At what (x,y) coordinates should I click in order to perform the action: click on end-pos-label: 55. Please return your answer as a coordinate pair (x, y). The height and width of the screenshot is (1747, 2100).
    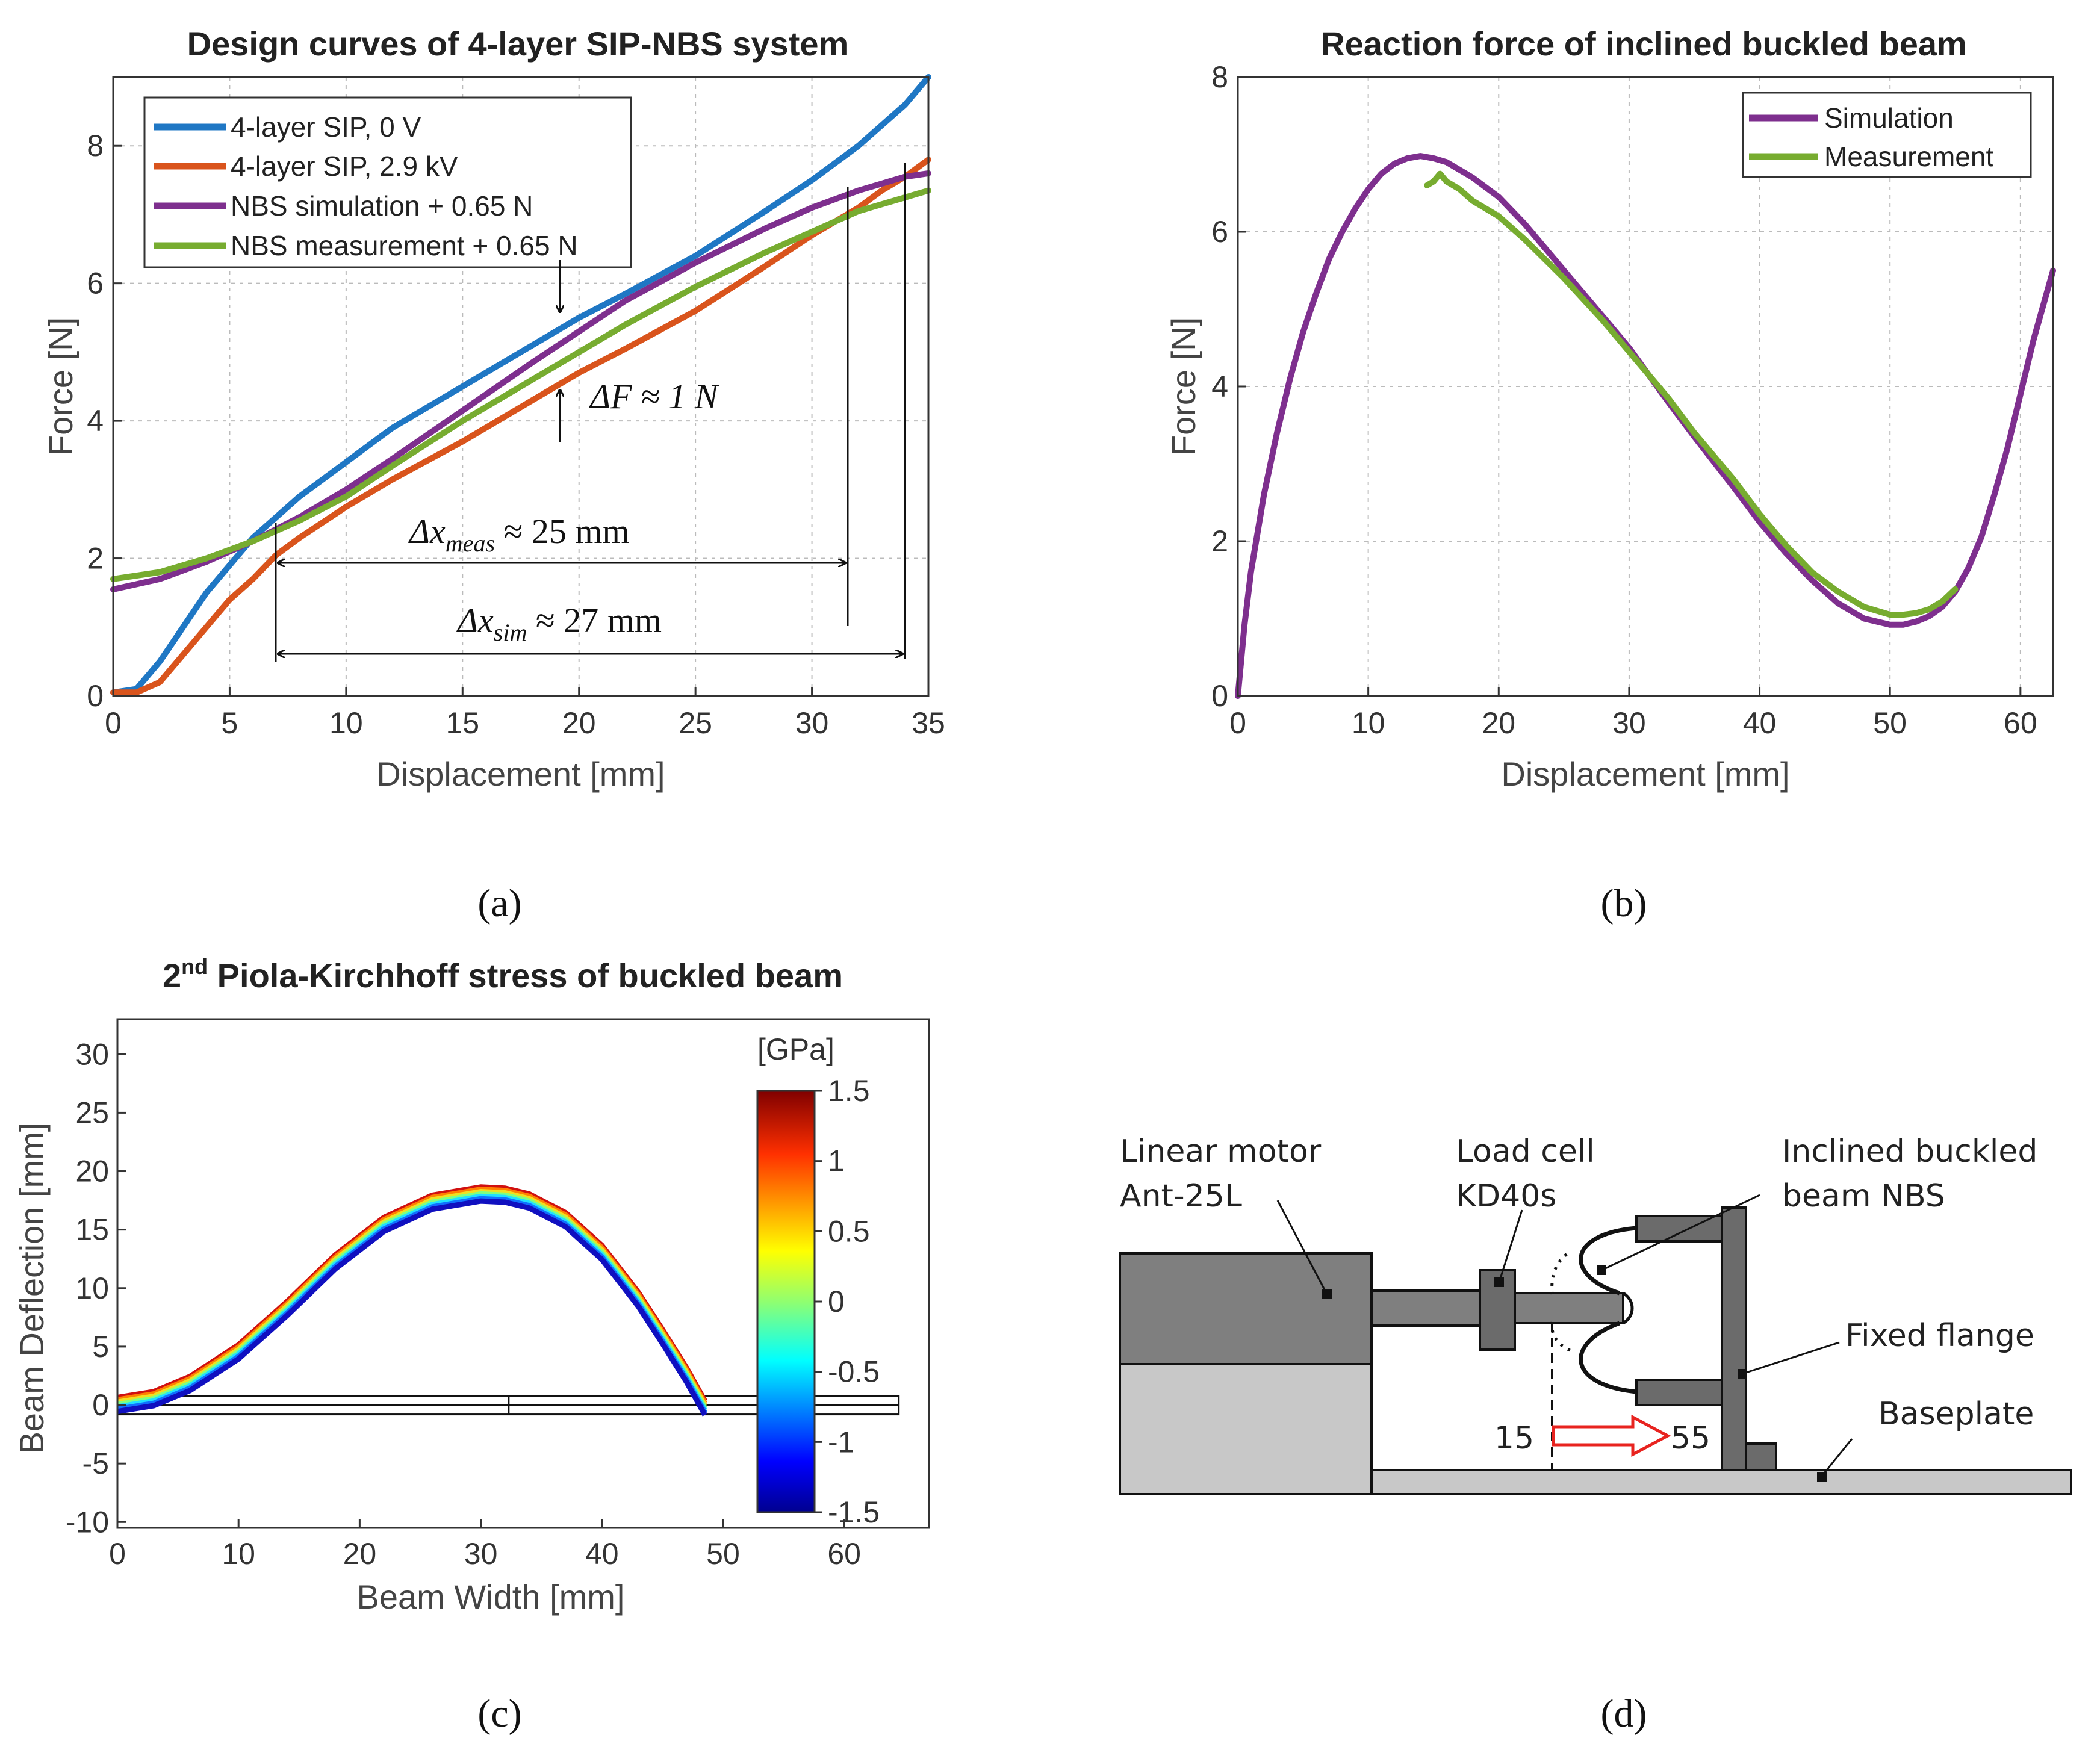
    Looking at the image, I should click on (1691, 1438).